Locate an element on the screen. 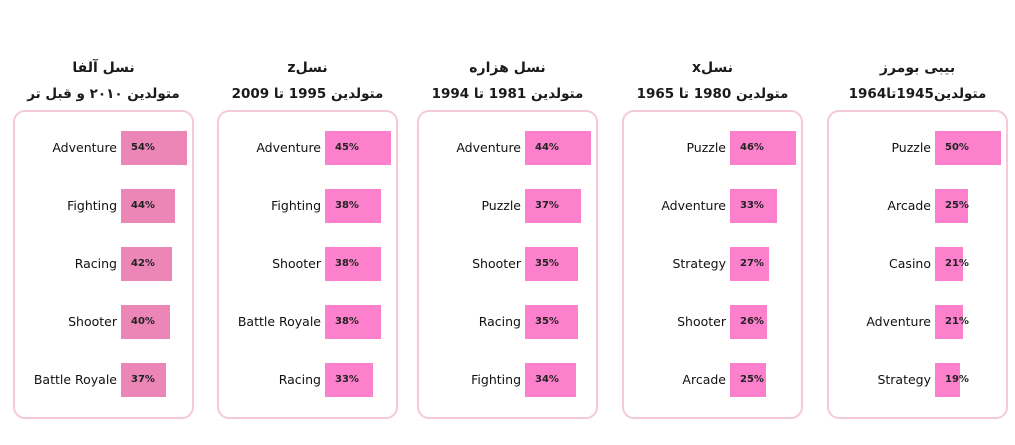 This screenshot has width=1015, height=445. bar-row: Adventure 21% is located at coordinates (917, 322).